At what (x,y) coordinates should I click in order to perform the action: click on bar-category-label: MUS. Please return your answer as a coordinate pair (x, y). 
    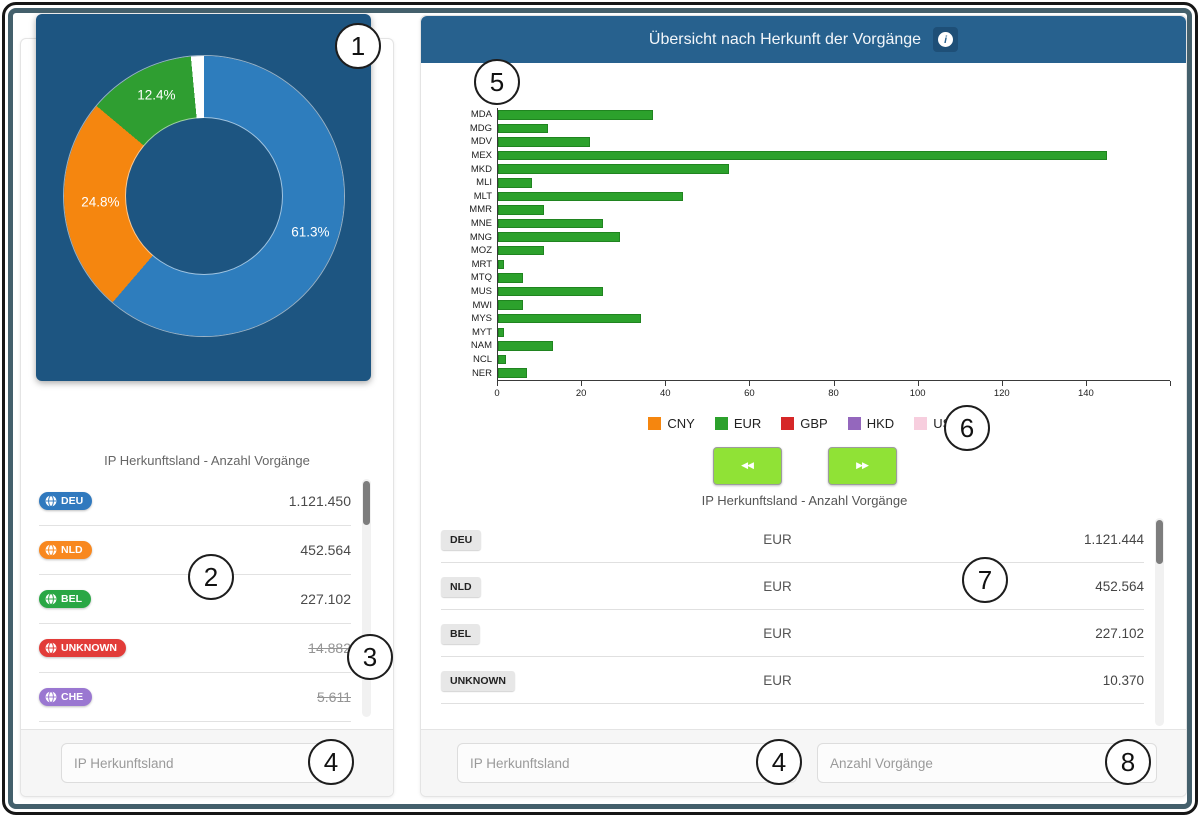
    Looking at the image, I should click on (481, 292).